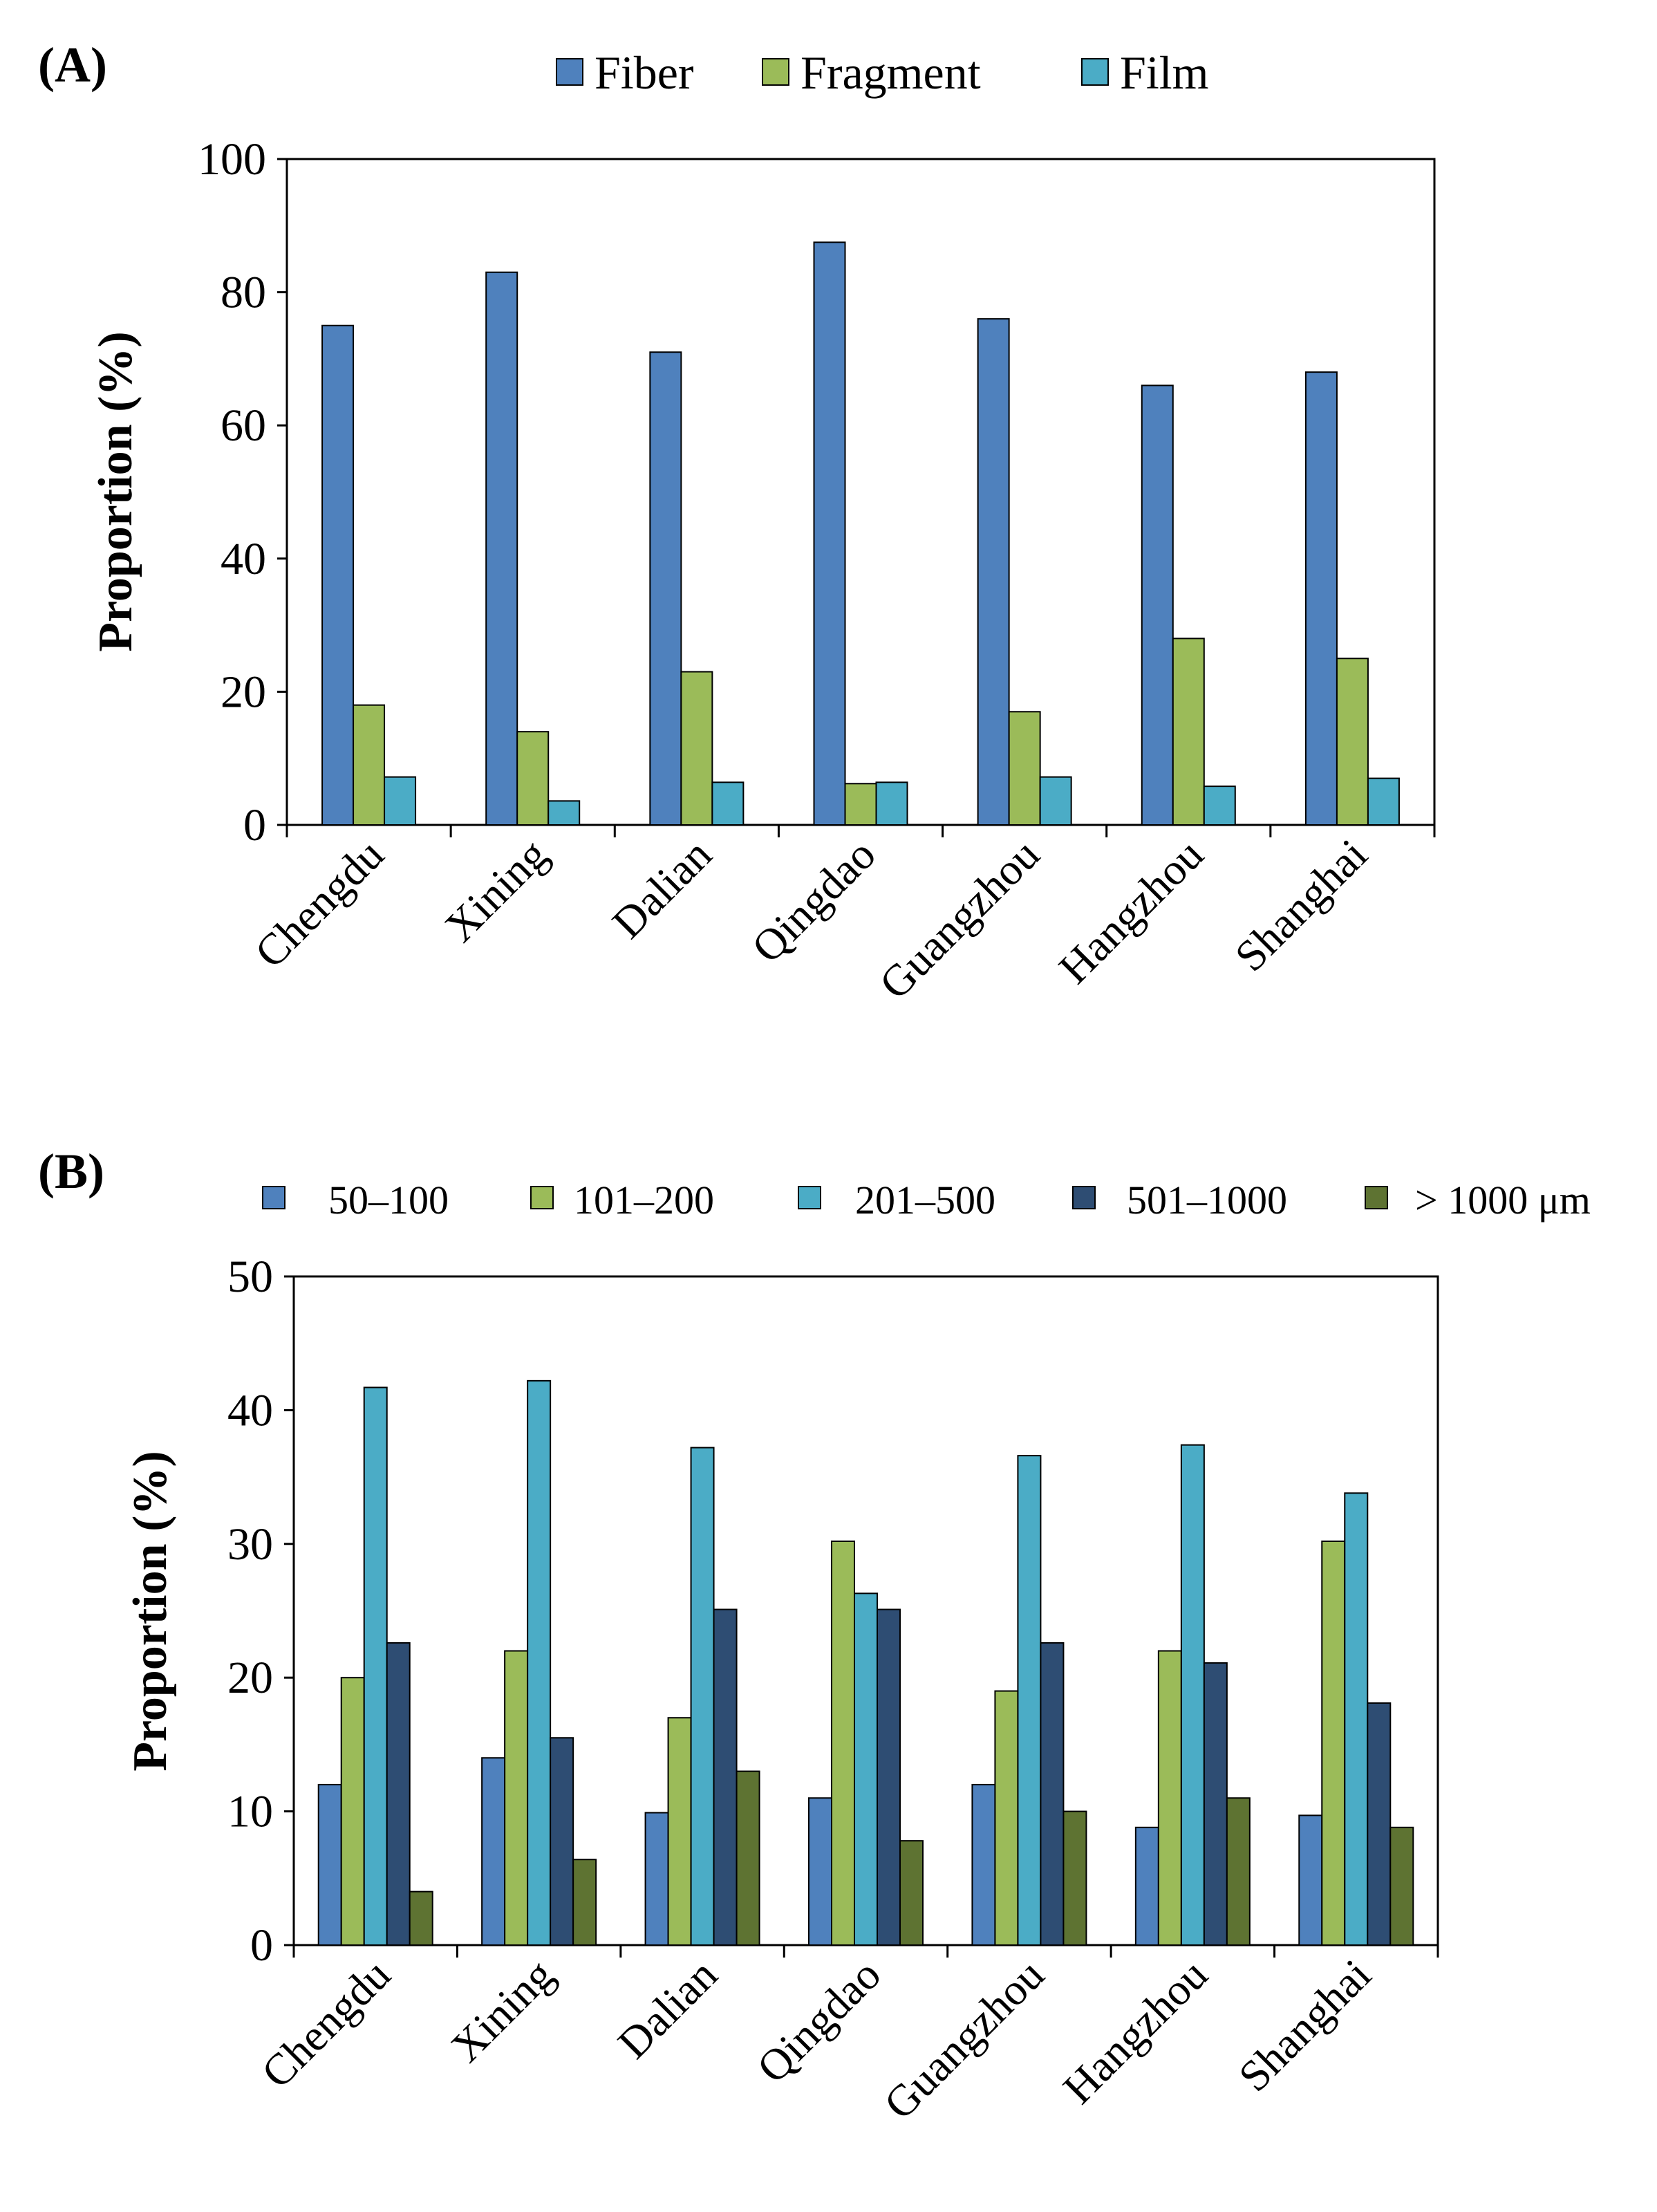  I want to click on panel-b-category-label-qingdao: Qingdao, so click(818, 2021).